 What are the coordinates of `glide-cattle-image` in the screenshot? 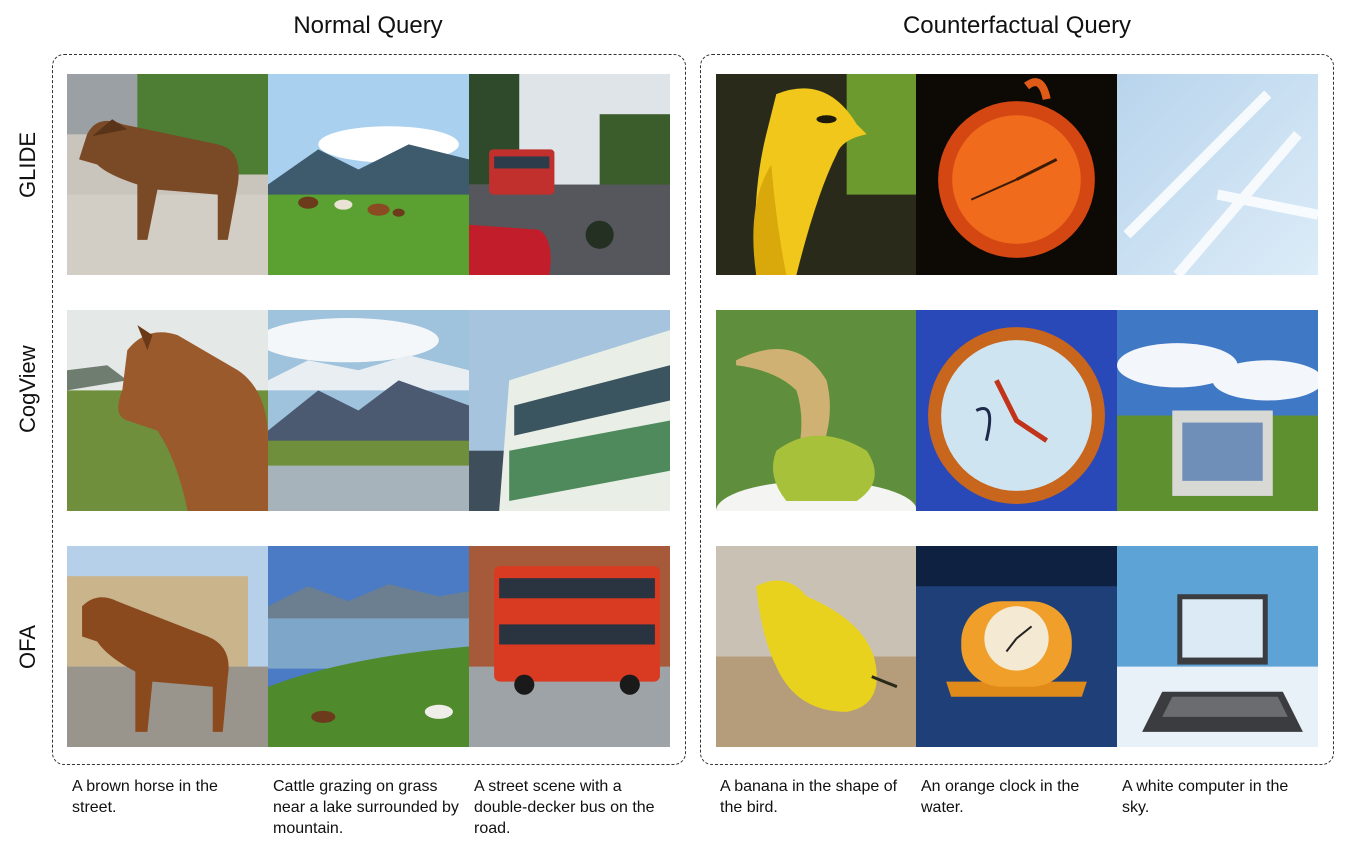 It's located at (368, 174).